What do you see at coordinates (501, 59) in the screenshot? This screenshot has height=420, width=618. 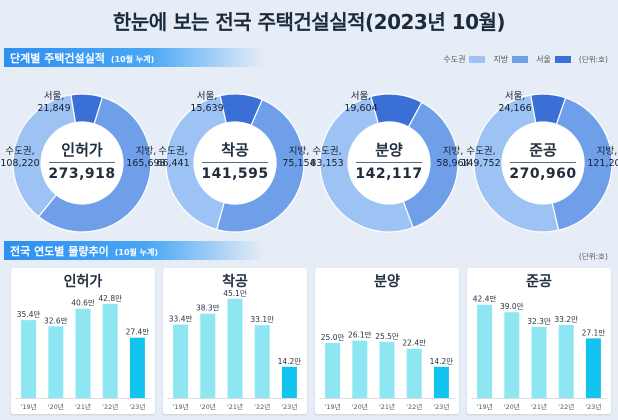 I see `legend-item-local: 지방` at bounding box center [501, 59].